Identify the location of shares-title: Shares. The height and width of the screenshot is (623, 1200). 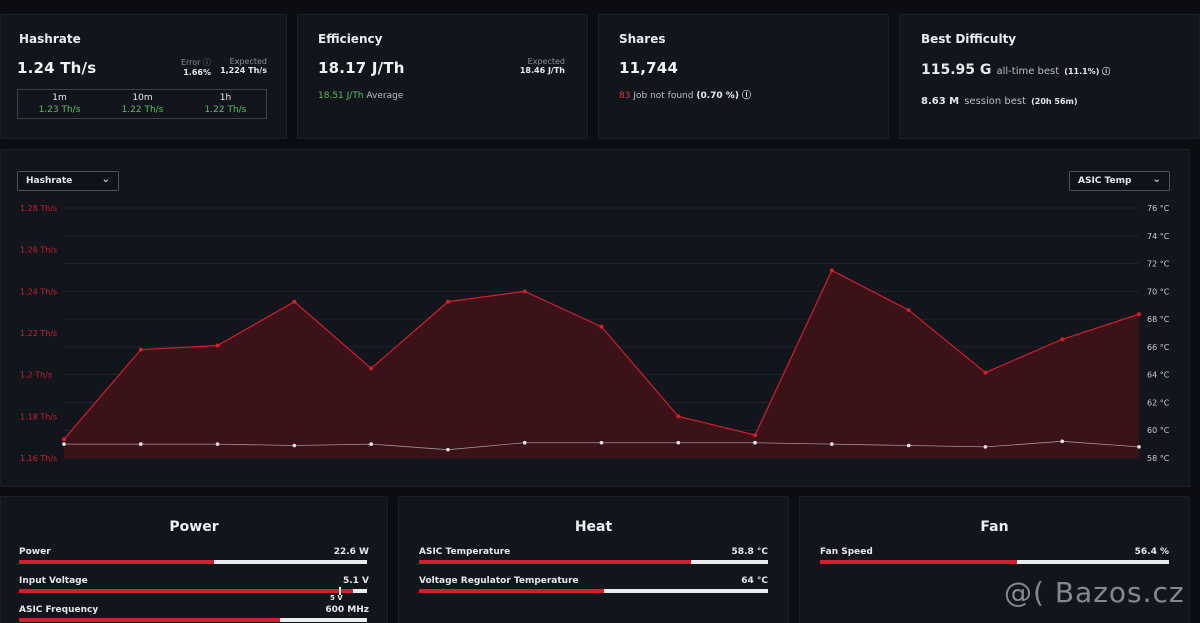
(642, 39).